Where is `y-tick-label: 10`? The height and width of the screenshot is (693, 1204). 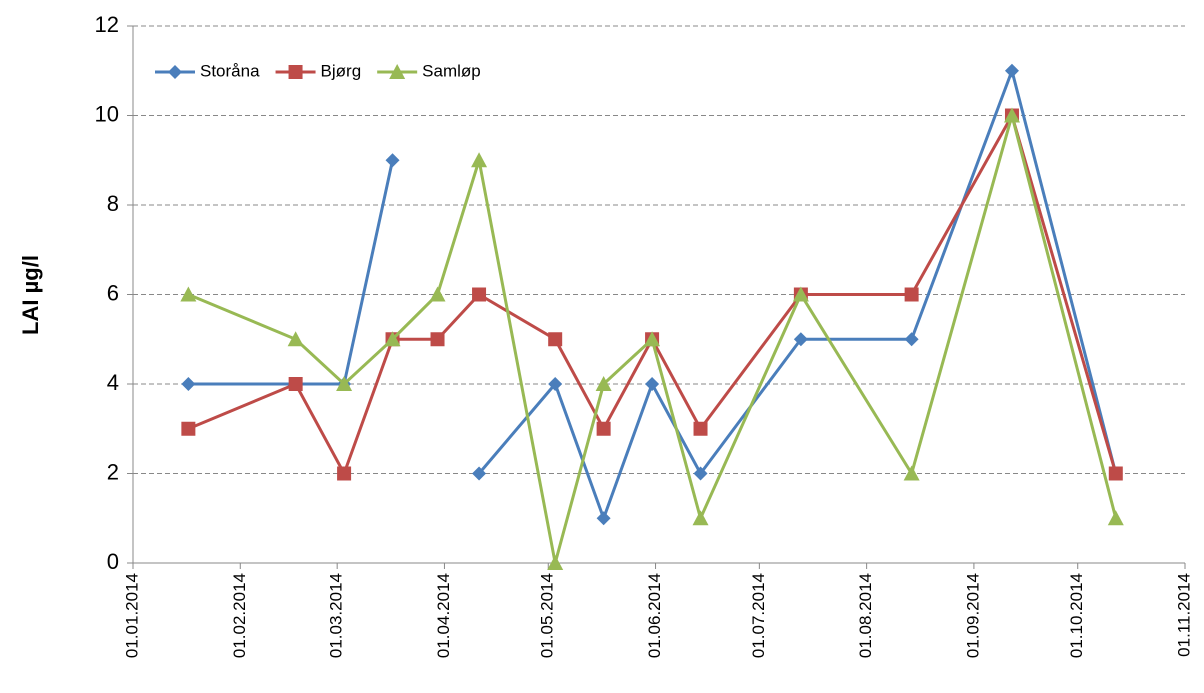 y-tick-label: 10 is located at coordinates (107, 113).